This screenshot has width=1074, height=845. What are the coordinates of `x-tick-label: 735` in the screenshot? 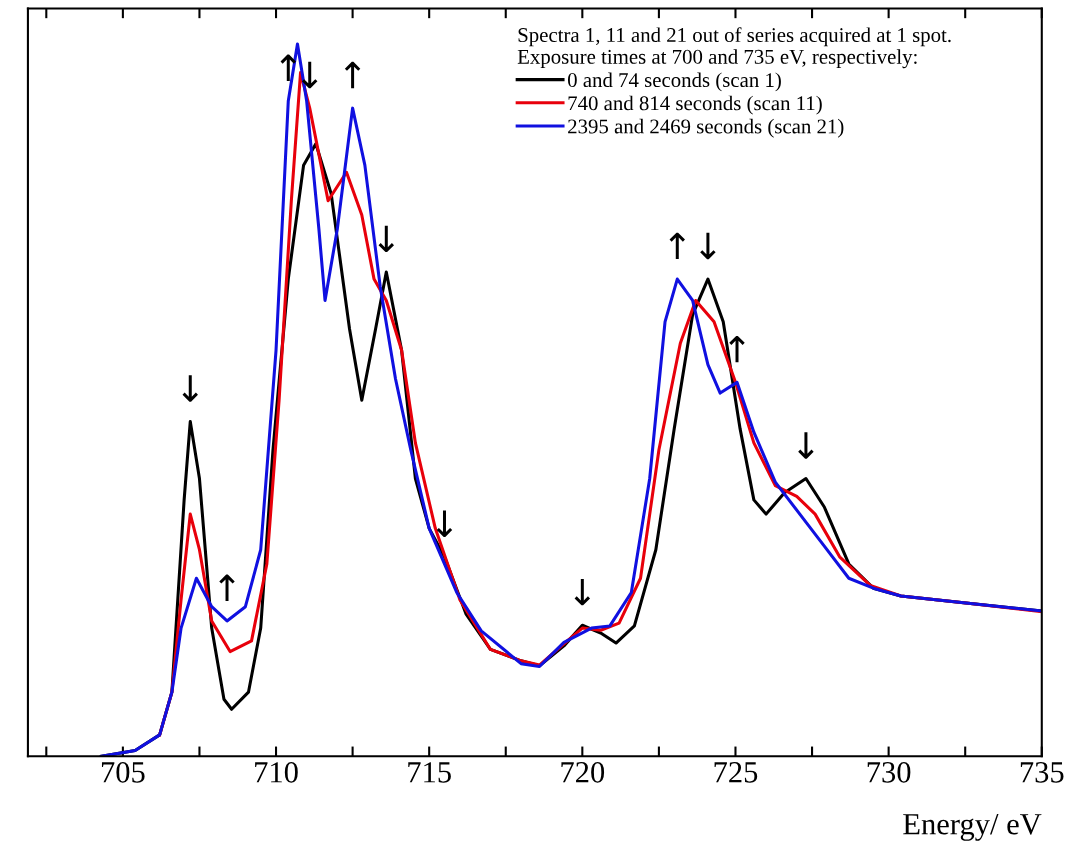 It's located at (1042, 772).